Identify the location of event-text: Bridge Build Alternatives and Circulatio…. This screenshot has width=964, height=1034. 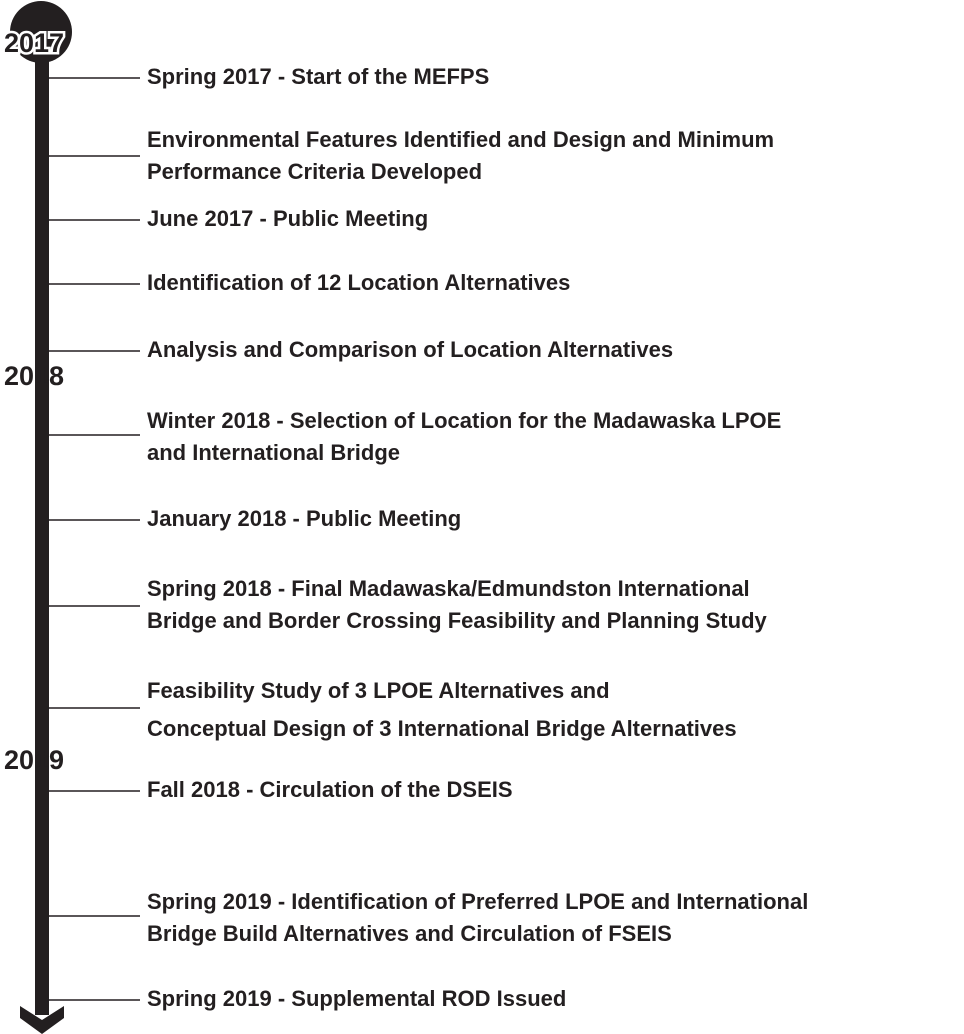
(409, 933).